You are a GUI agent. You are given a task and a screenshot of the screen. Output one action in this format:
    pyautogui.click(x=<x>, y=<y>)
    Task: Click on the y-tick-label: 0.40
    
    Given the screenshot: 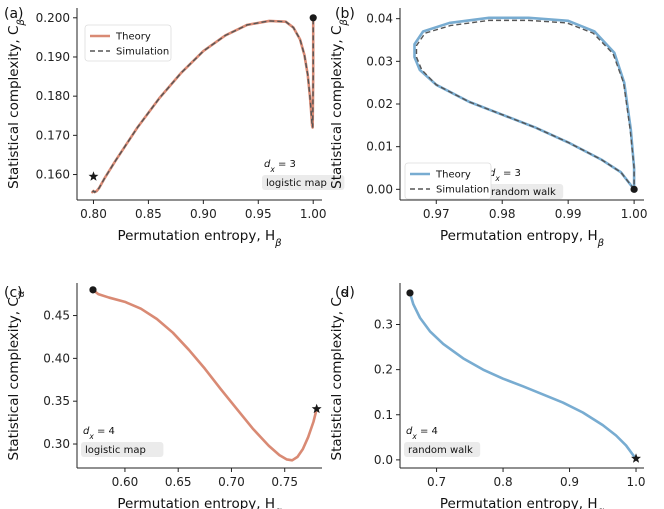 What is the action you would take?
    pyautogui.click(x=56, y=358)
    